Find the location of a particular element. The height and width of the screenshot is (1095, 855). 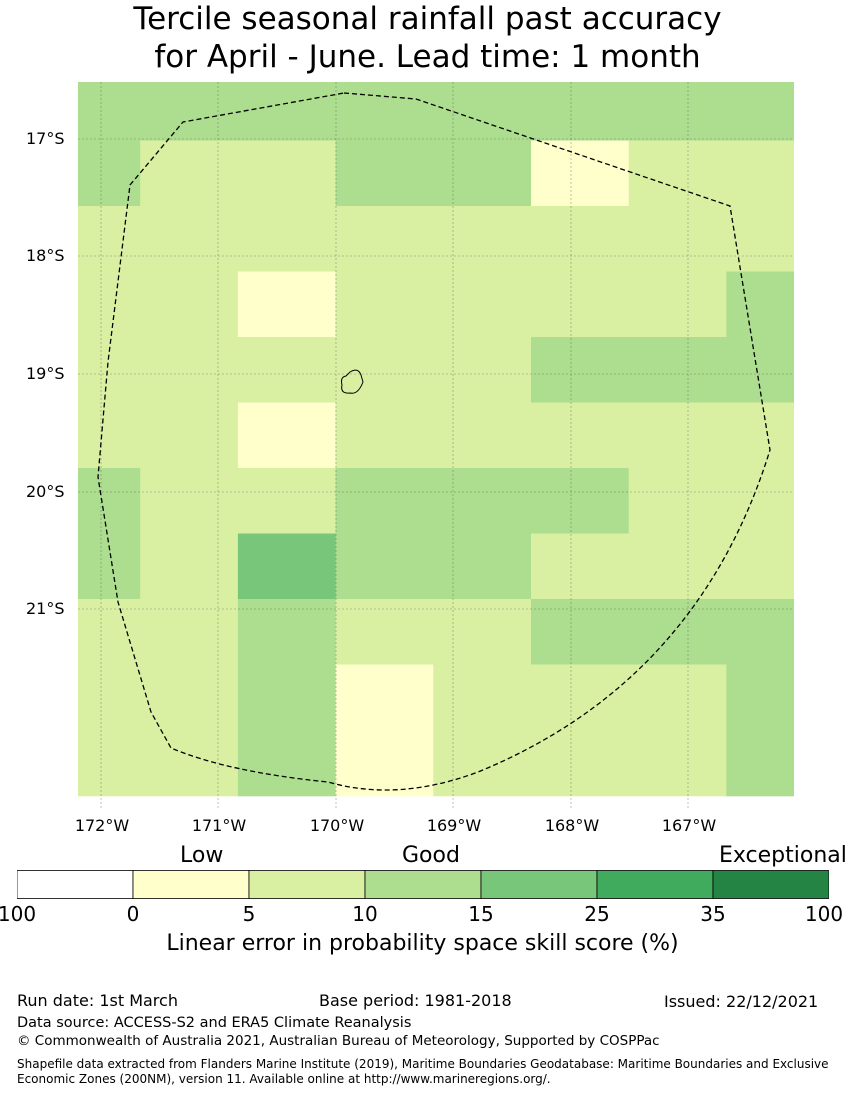

cbar-tick-4: 15 is located at coordinates (481, 914).